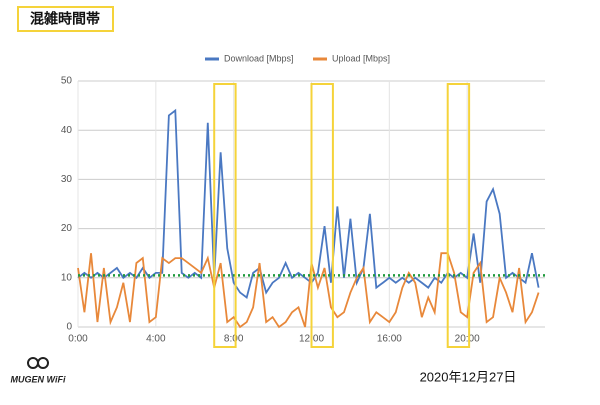  I want to click on page-title: 混雑時間帯, so click(65, 19).